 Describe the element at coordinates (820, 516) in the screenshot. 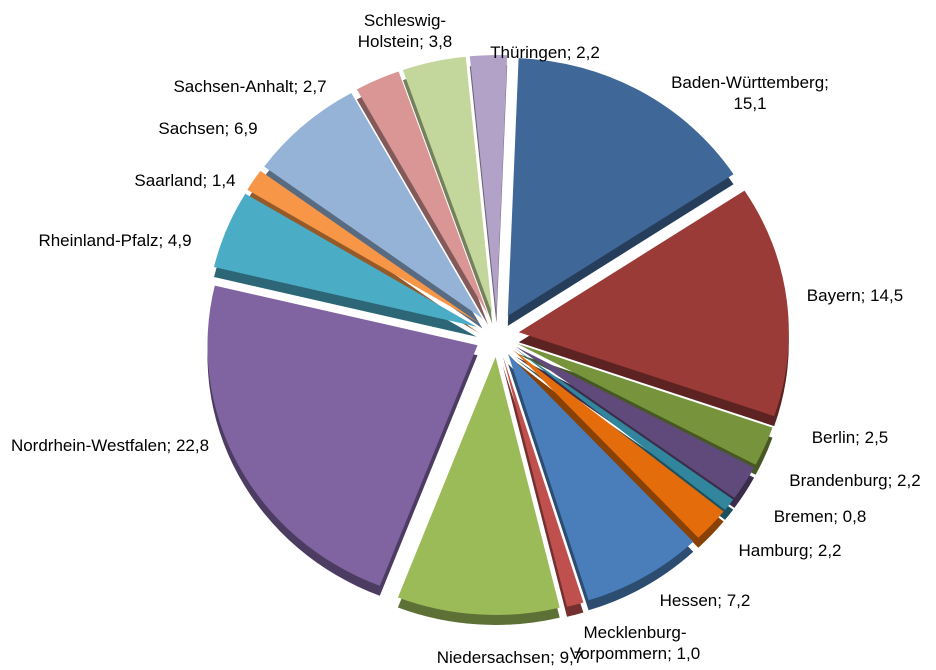

I see `slice-label: Bremen; 0,8` at that location.